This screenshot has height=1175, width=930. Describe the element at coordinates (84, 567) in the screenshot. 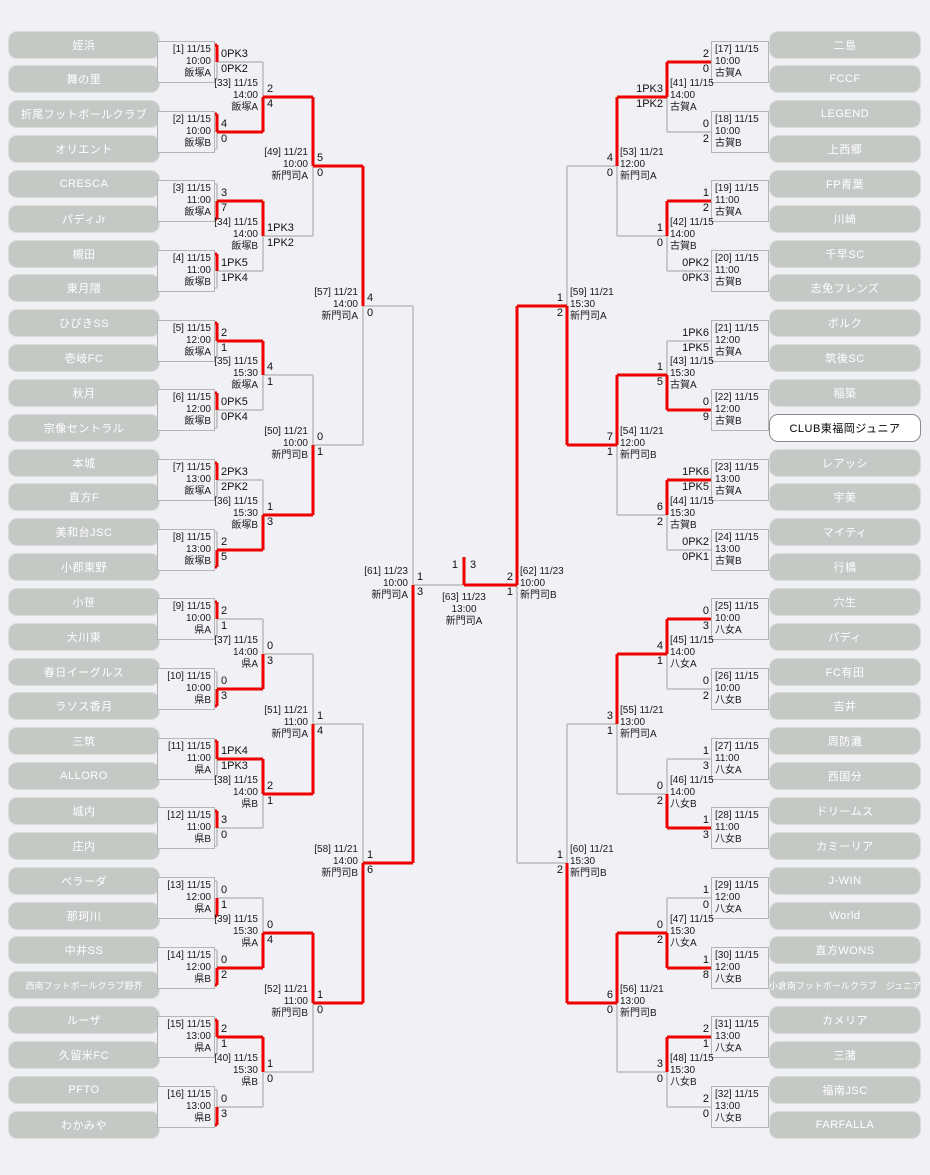

I see `team-box: 小郡東野` at that location.